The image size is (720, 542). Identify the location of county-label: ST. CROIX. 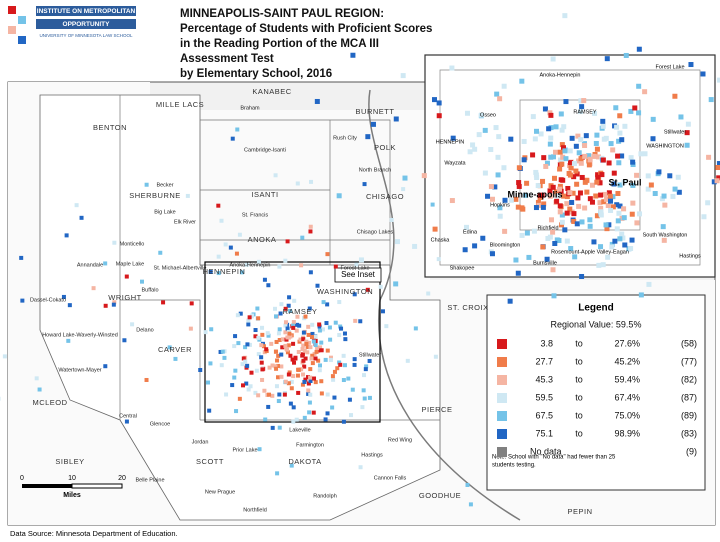
(467, 307).